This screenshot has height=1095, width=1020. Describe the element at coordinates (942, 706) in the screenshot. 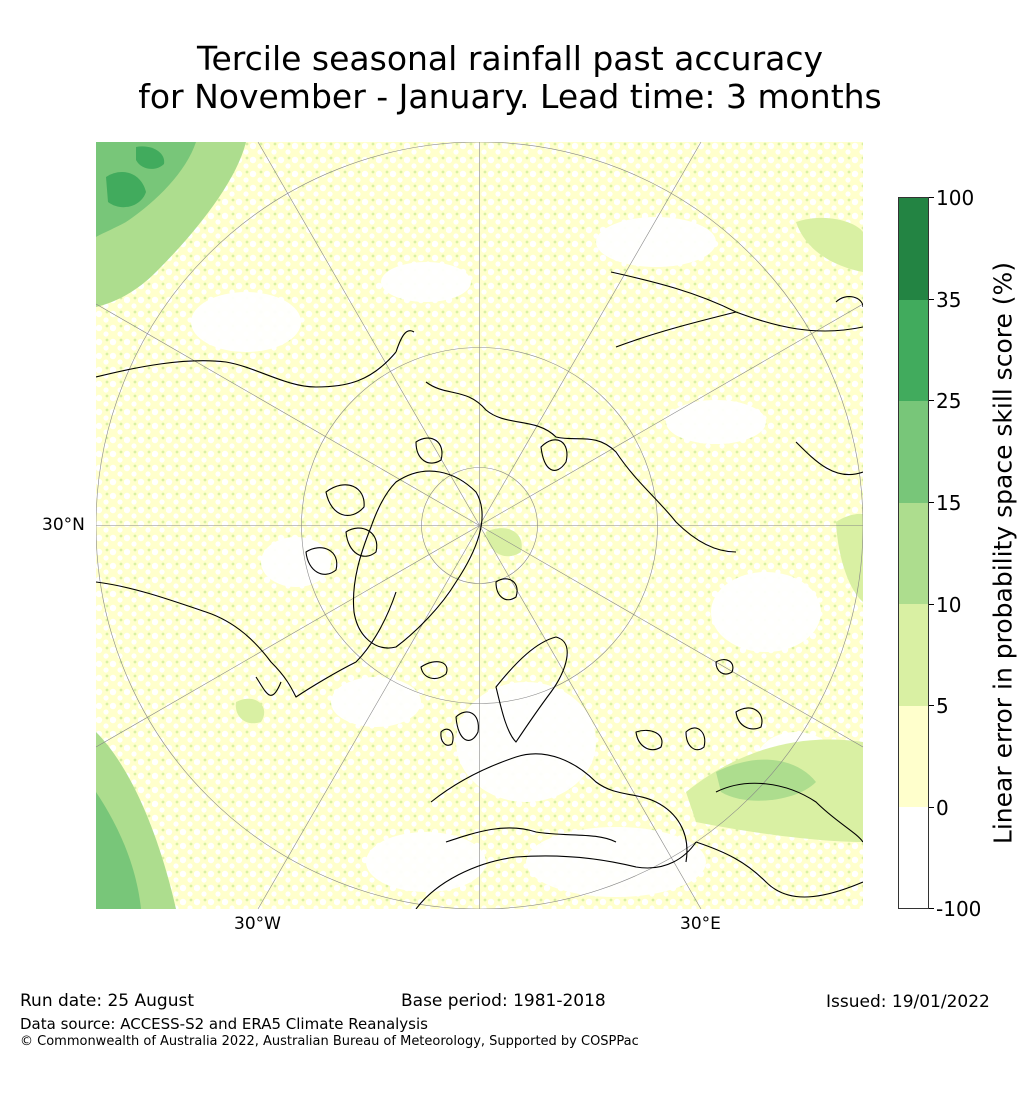

I see `colorbar-label-5: 5` at that location.